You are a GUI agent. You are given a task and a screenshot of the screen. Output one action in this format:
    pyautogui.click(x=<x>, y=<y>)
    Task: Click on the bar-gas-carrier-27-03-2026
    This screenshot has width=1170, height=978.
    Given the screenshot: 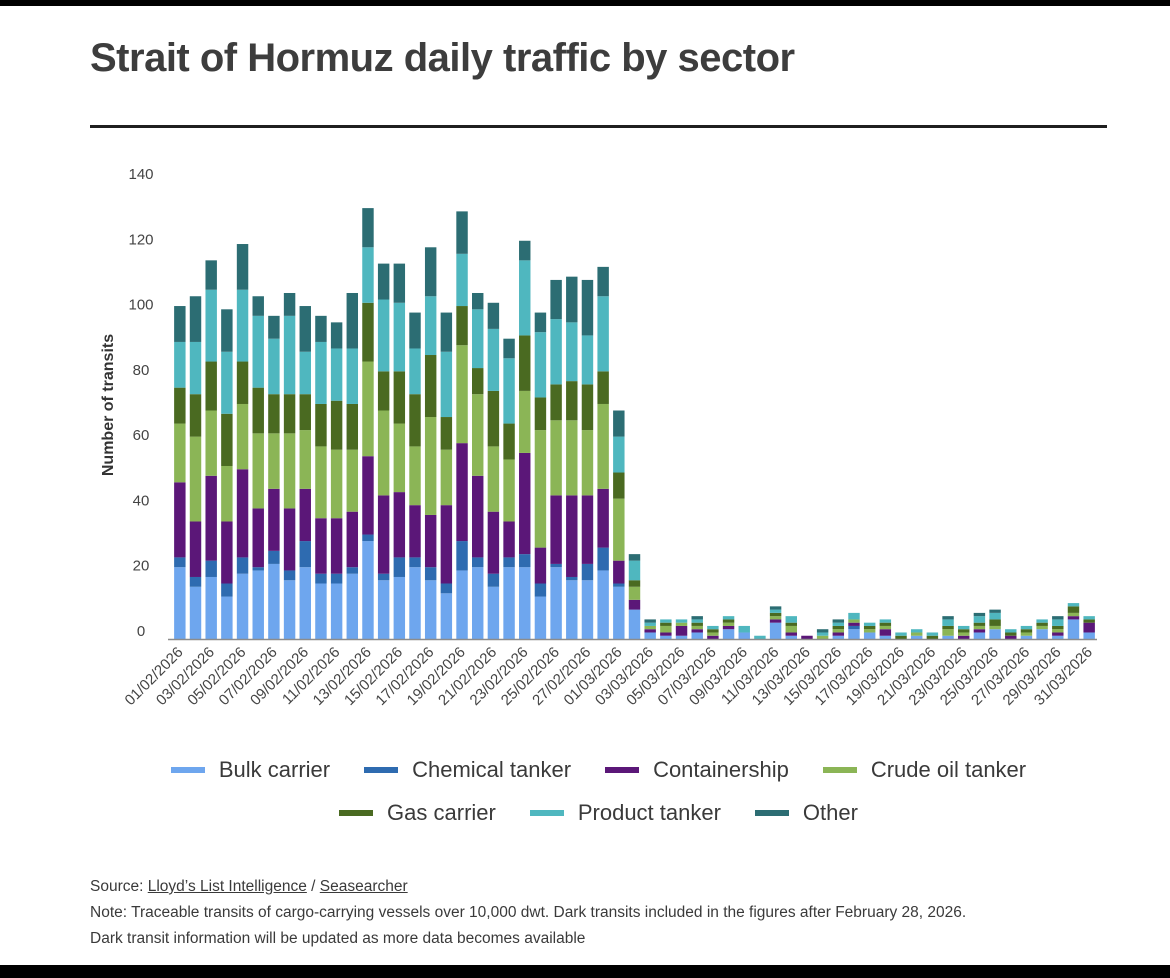 What is the action you would take?
    pyautogui.click(x=1026, y=631)
    